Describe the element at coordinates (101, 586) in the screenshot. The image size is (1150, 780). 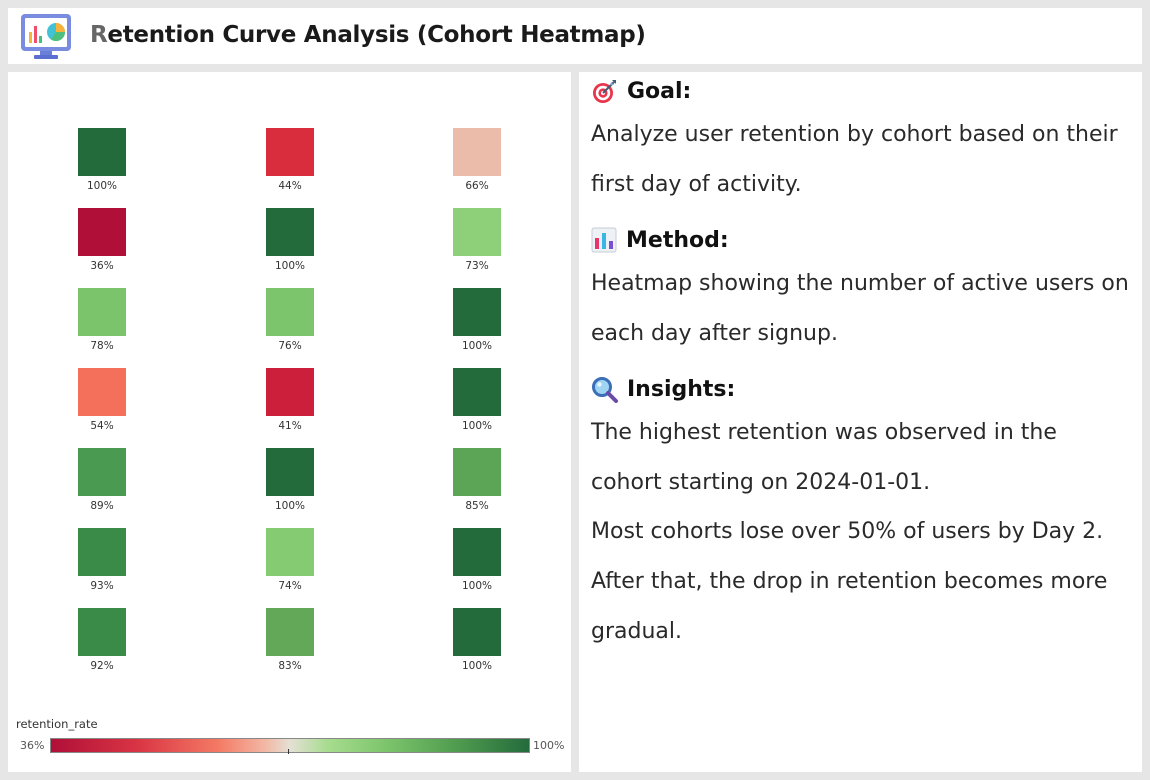
I see `heatmap-cell-label: 93%` at that location.